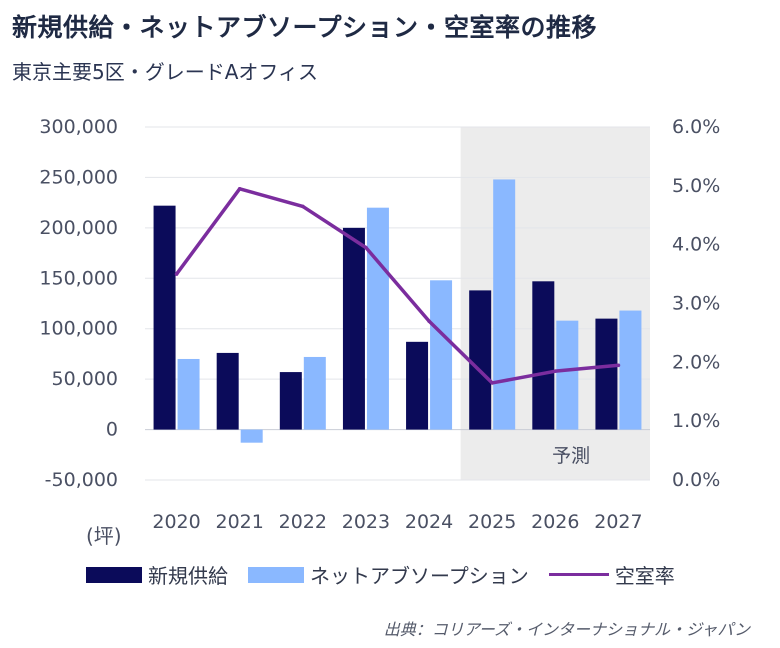 The width and height of the screenshot is (780, 648). I want to click on y-tick-label-left: 250,000, so click(78, 177).